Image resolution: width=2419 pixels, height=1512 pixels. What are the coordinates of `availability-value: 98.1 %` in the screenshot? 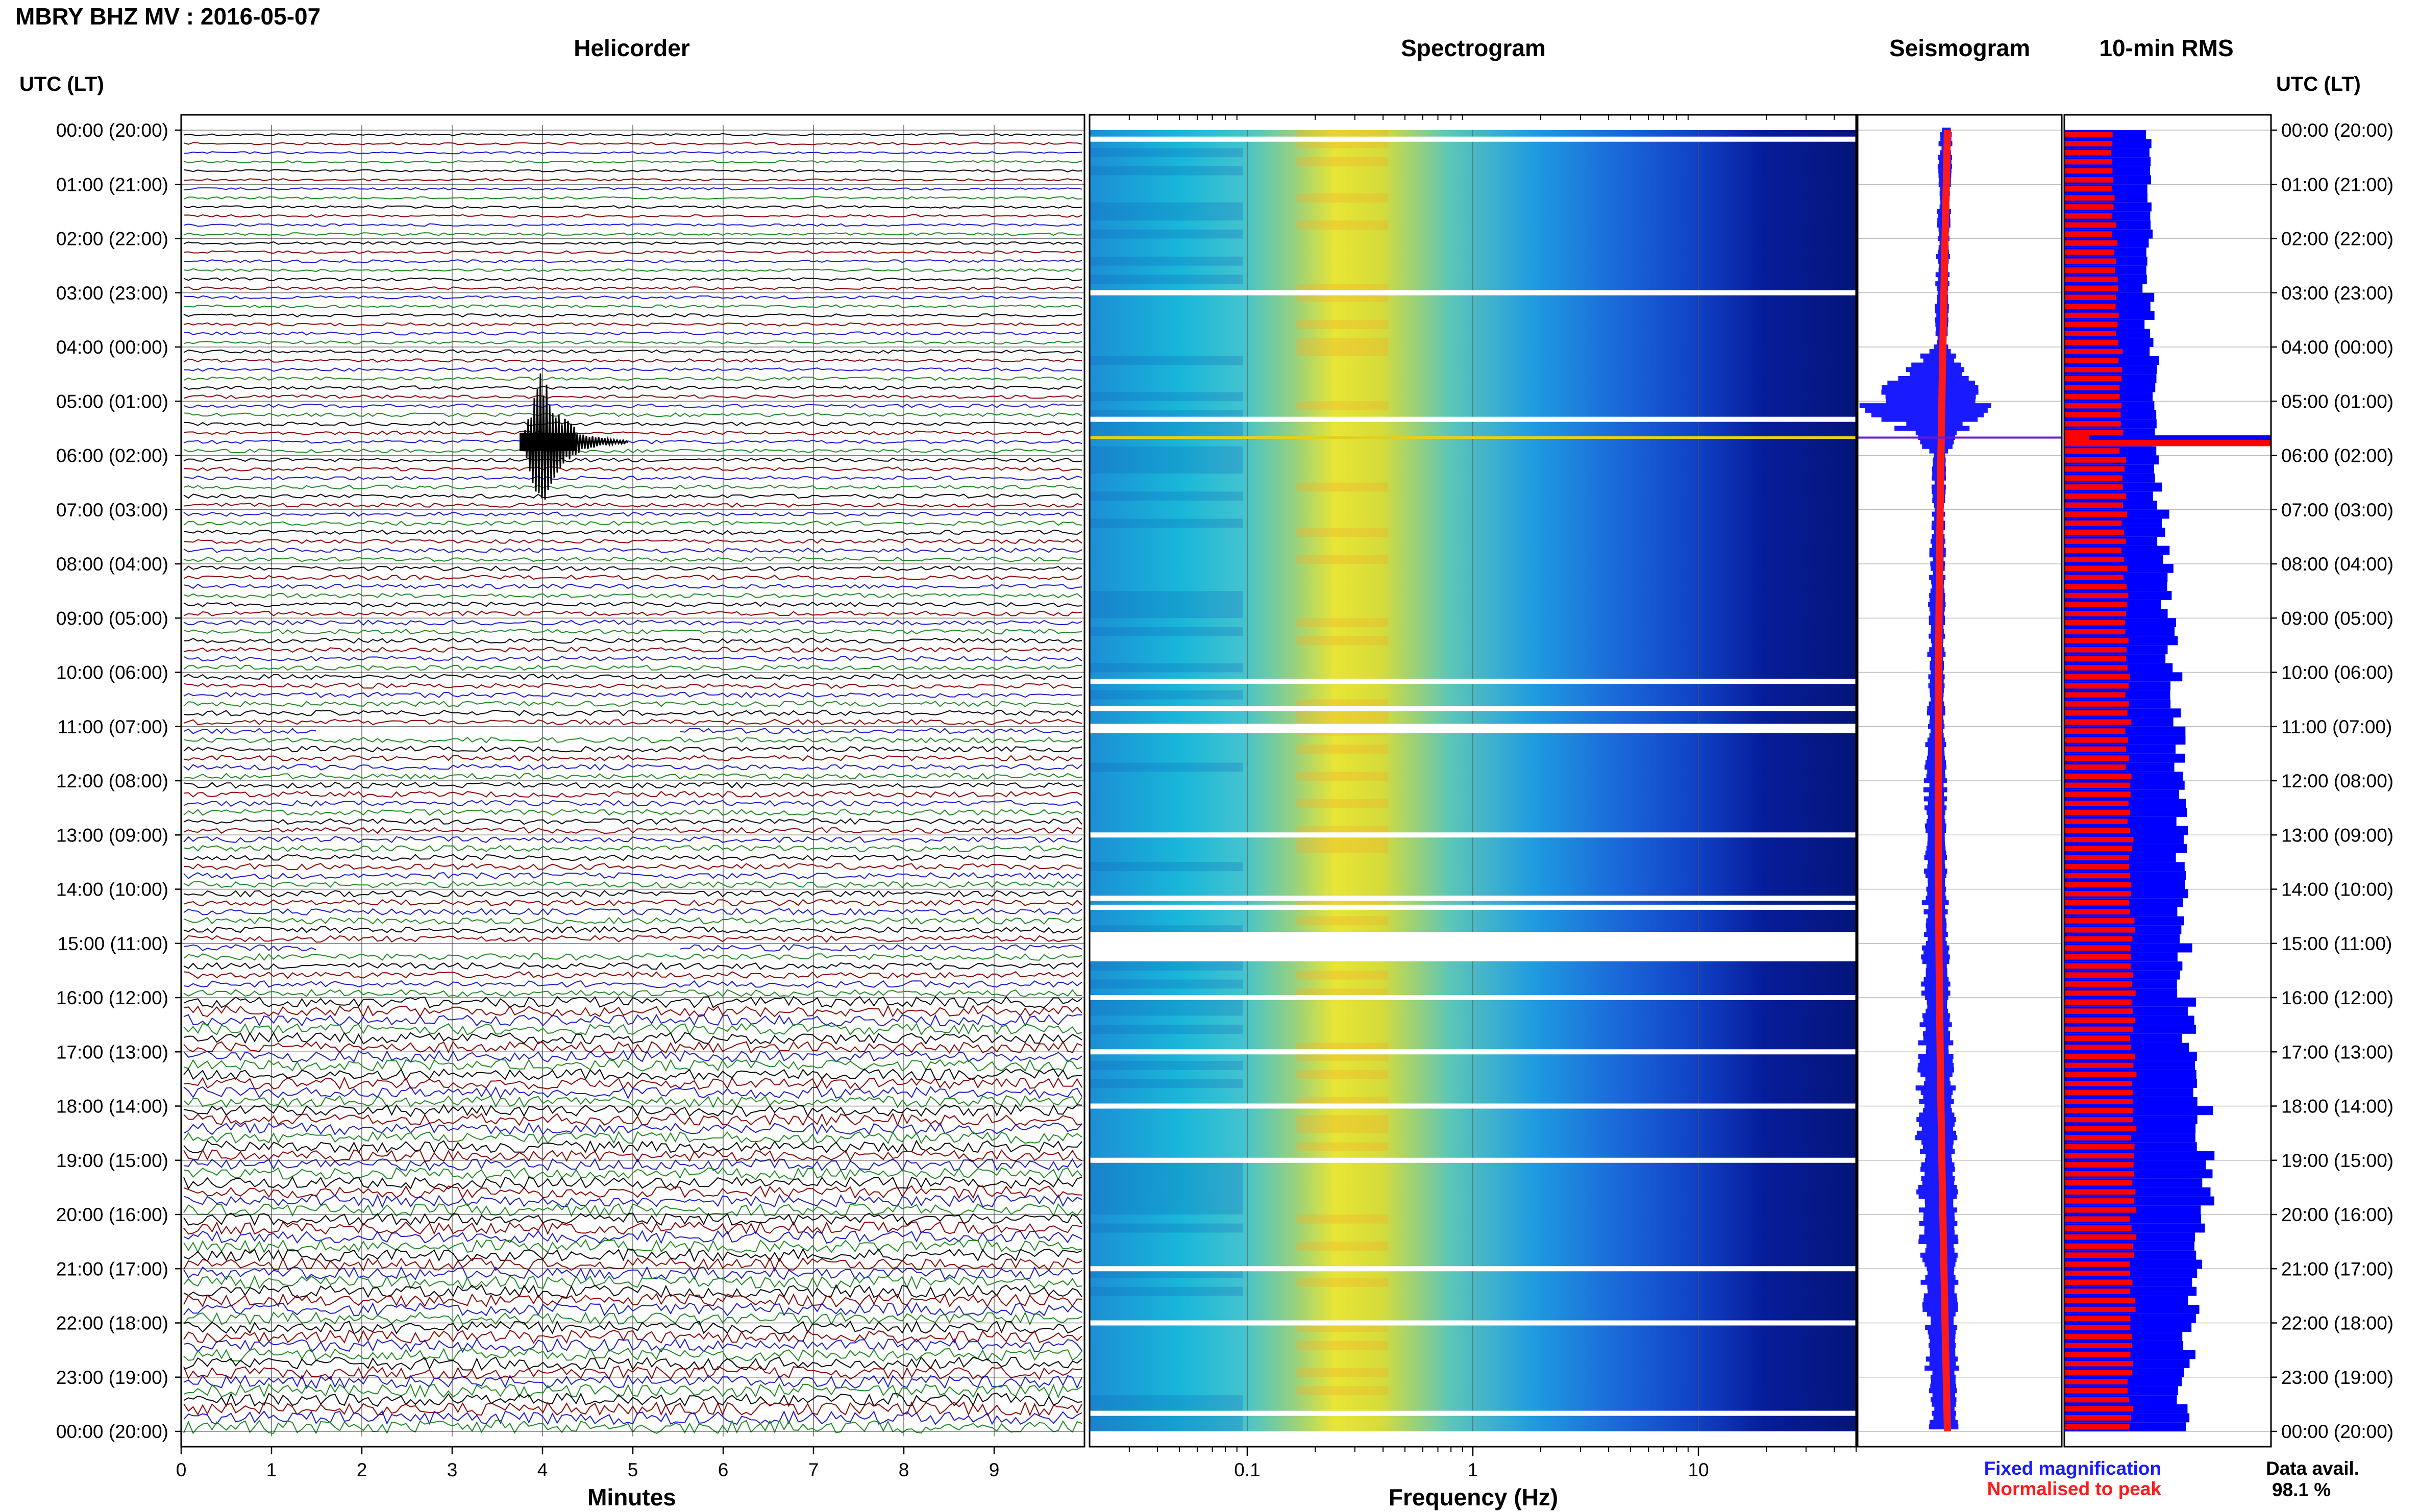 It's located at (2301, 1489).